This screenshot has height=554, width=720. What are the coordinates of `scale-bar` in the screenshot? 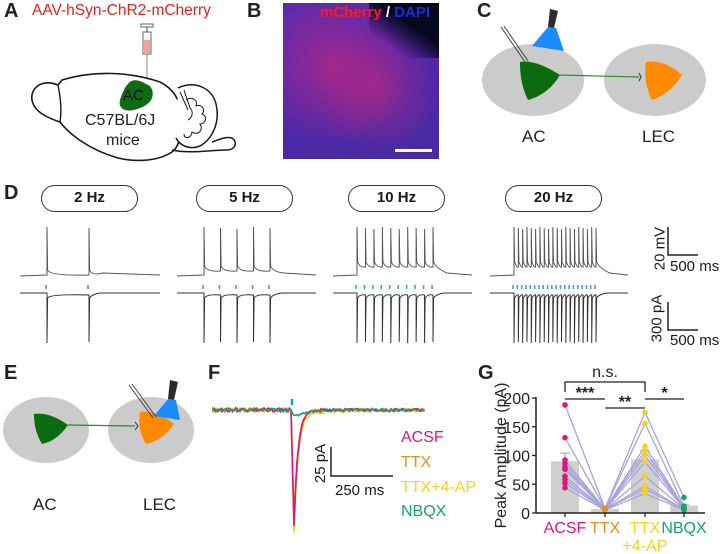 It's located at (413, 150).